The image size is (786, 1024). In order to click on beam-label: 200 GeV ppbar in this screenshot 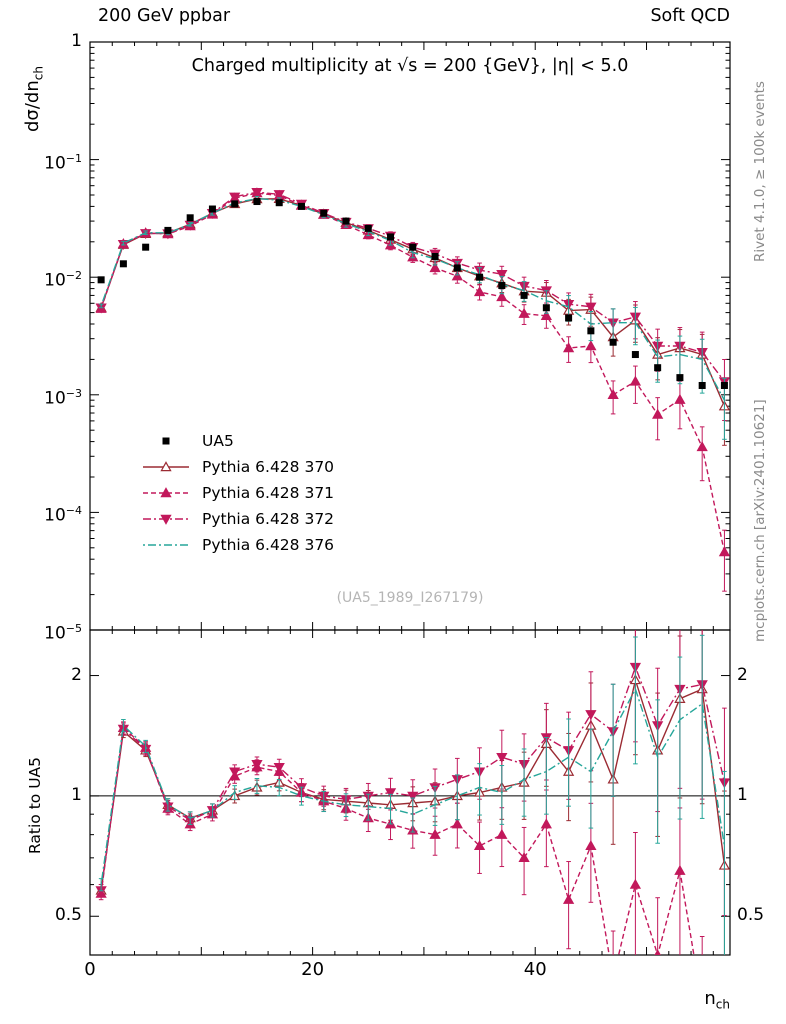, I will do `click(164, 16)`.